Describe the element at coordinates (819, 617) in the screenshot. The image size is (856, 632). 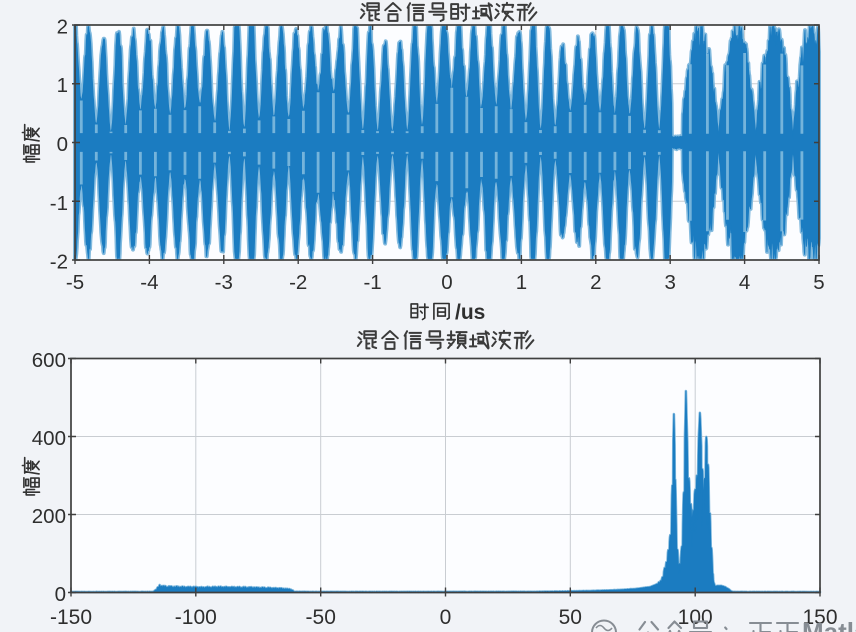
I see `svg-text: 150` at that location.